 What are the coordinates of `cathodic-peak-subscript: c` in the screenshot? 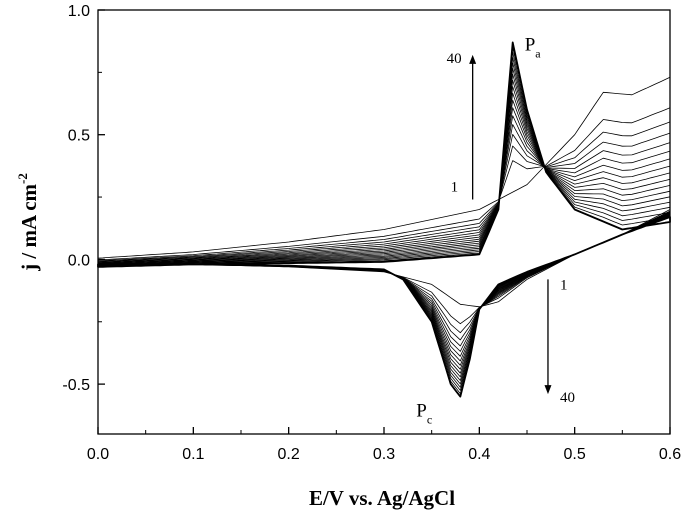 It's located at (429, 420).